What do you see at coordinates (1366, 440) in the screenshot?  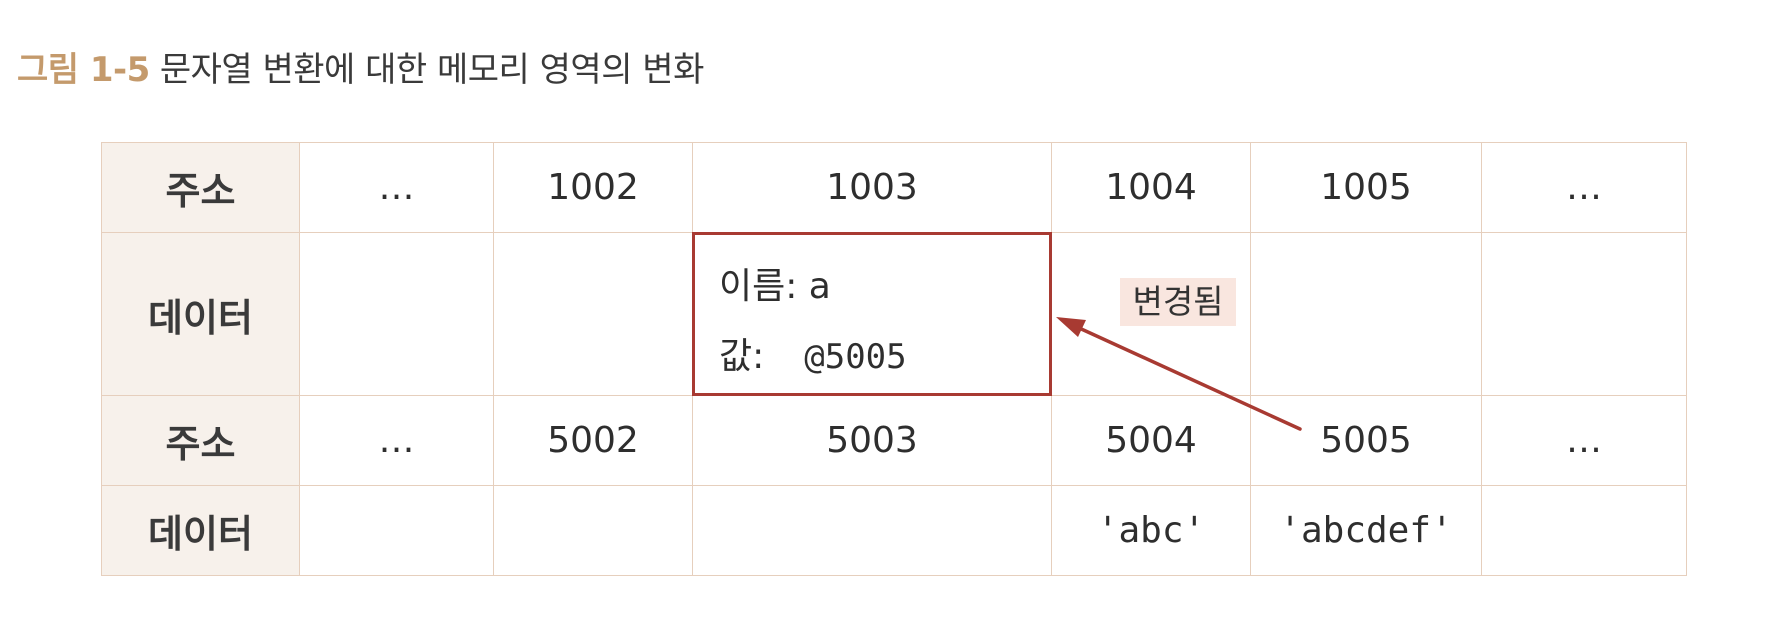 I see `address-cell: 5005` at bounding box center [1366, 440].